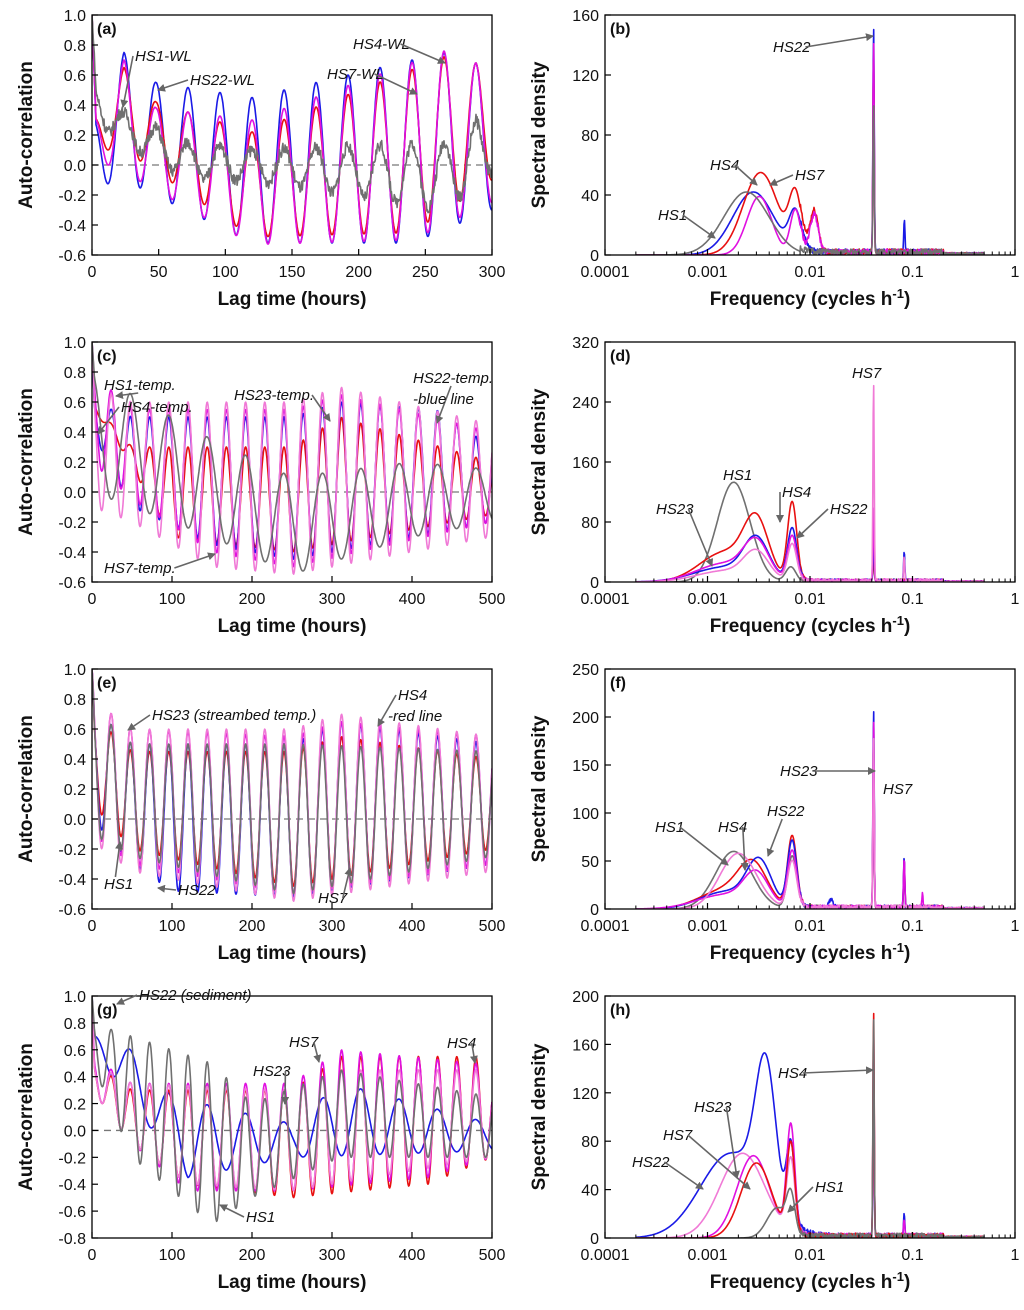 The height and width of the screenshot is (1310, 1024). I want to click on chart-a-xtick-label: 200, so click(358, 272).